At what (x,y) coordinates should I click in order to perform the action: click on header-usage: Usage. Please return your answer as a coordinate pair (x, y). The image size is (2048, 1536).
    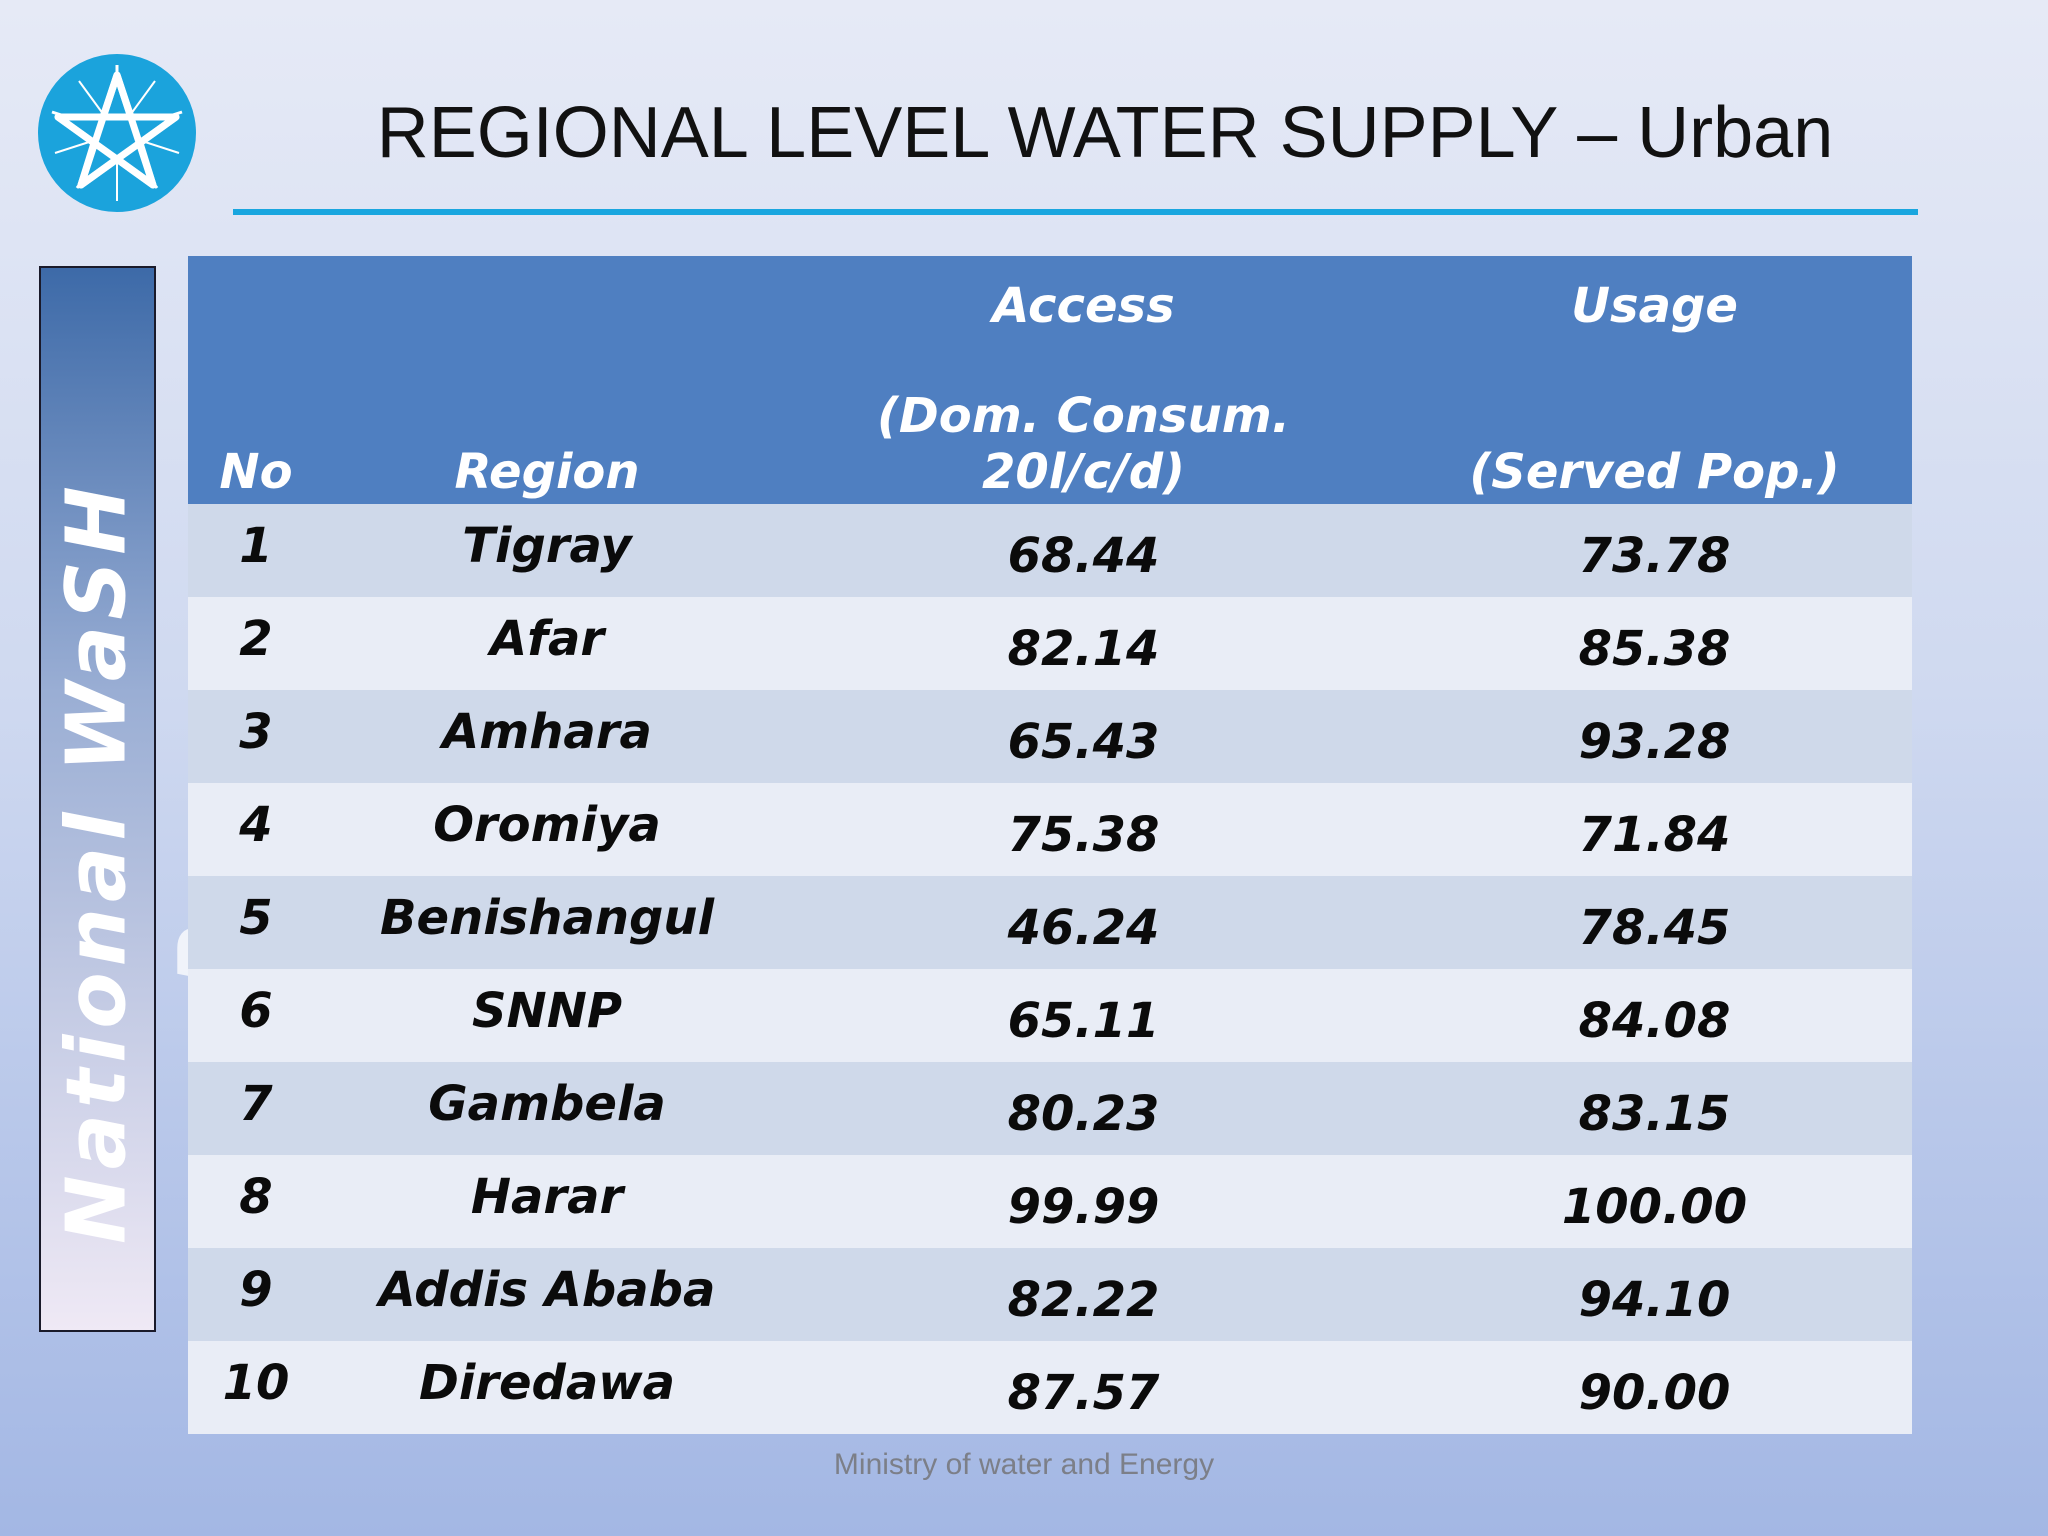
    Looking at the image, I should click on (1654, 322).